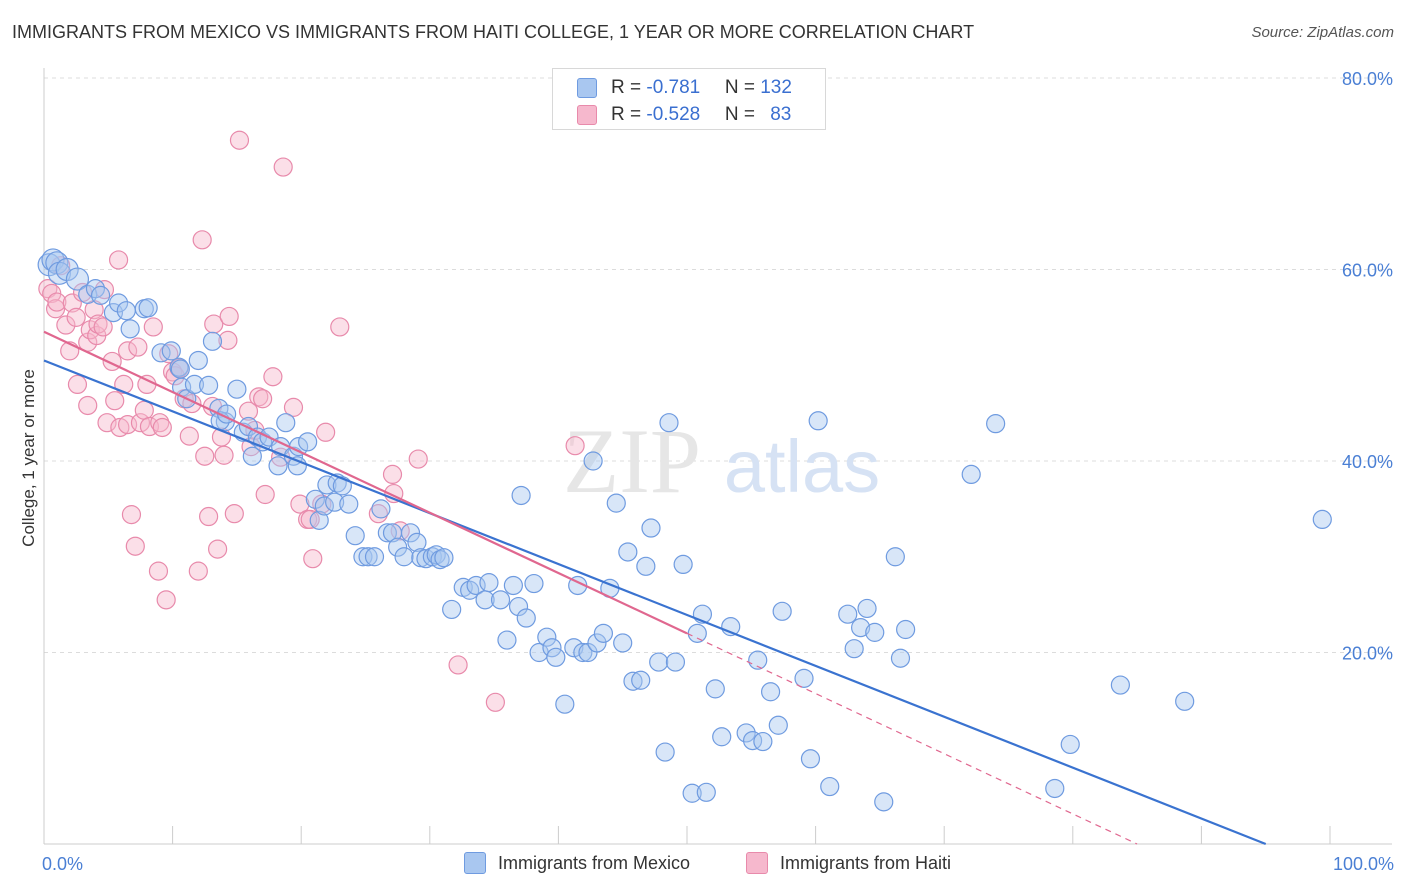 The height and width of the screenshot is (892, 1406). Describe the element at coordinates (1367, 654) in the screenshot. I see `y-tick-label: 20.0%` at that location.